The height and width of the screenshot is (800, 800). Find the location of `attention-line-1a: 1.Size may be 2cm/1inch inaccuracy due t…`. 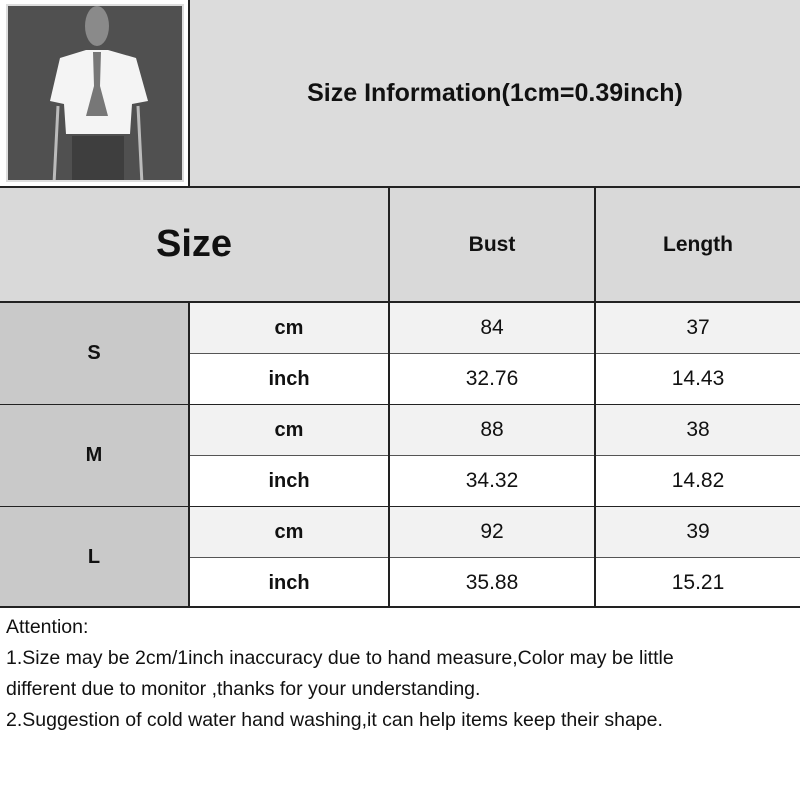

attention-line-1a: 1.Size may be 2cm/1inch inaccuracy due t… is located at coordinates (340, 658).